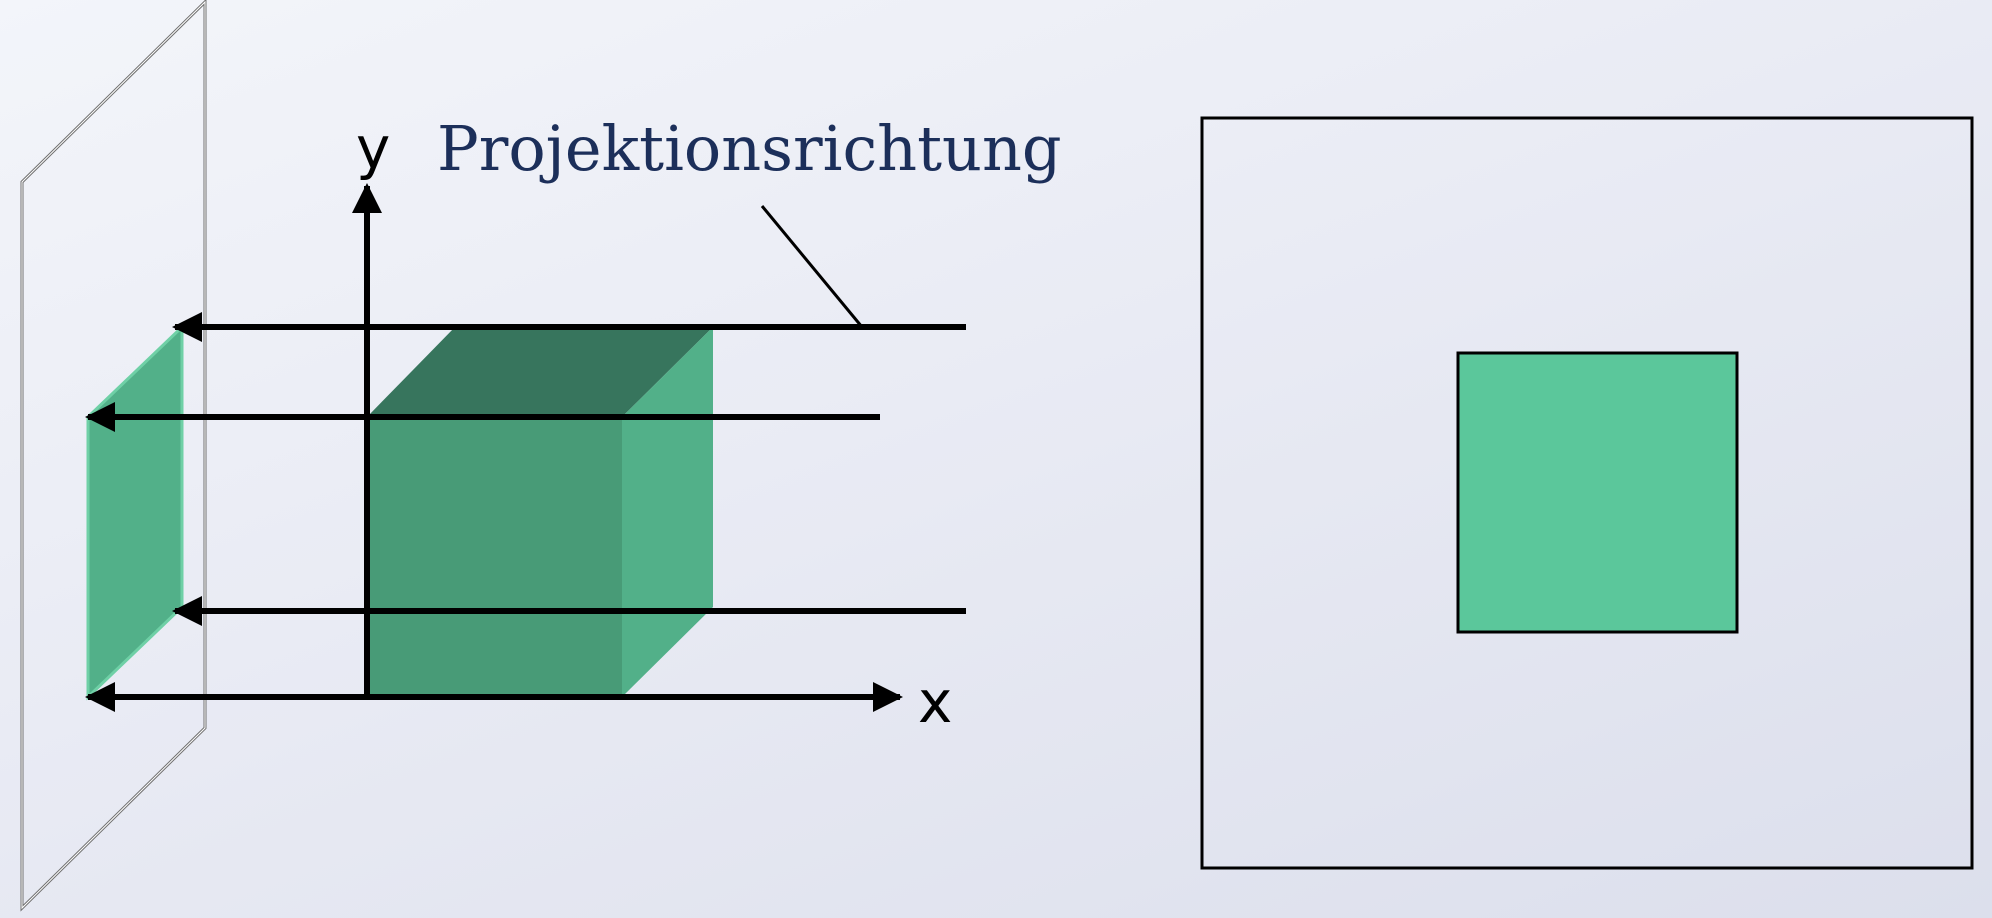 This screenshot has height=918, width=1992. I want to click on cube-front-face, so click(494, 557).